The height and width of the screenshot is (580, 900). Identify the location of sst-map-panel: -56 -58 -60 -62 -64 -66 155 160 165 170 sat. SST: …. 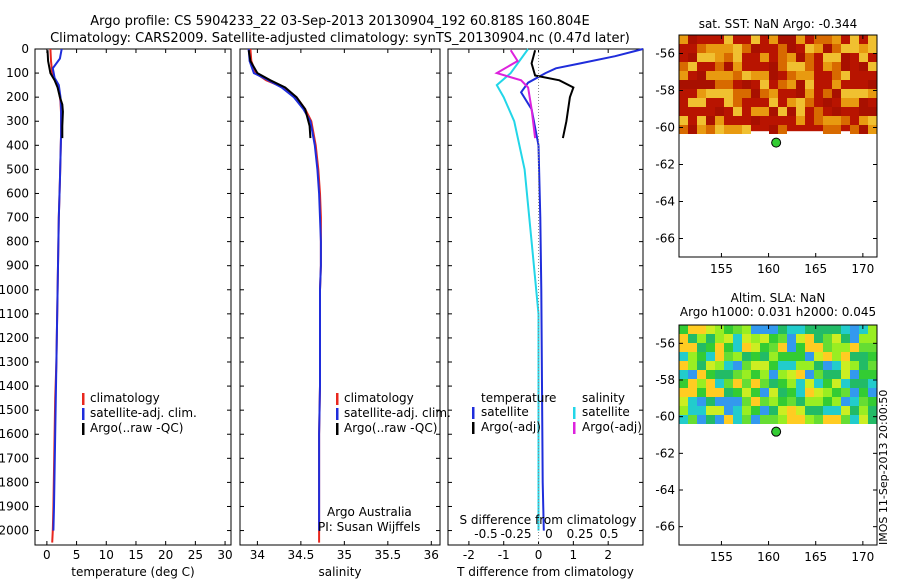
(766, 146).